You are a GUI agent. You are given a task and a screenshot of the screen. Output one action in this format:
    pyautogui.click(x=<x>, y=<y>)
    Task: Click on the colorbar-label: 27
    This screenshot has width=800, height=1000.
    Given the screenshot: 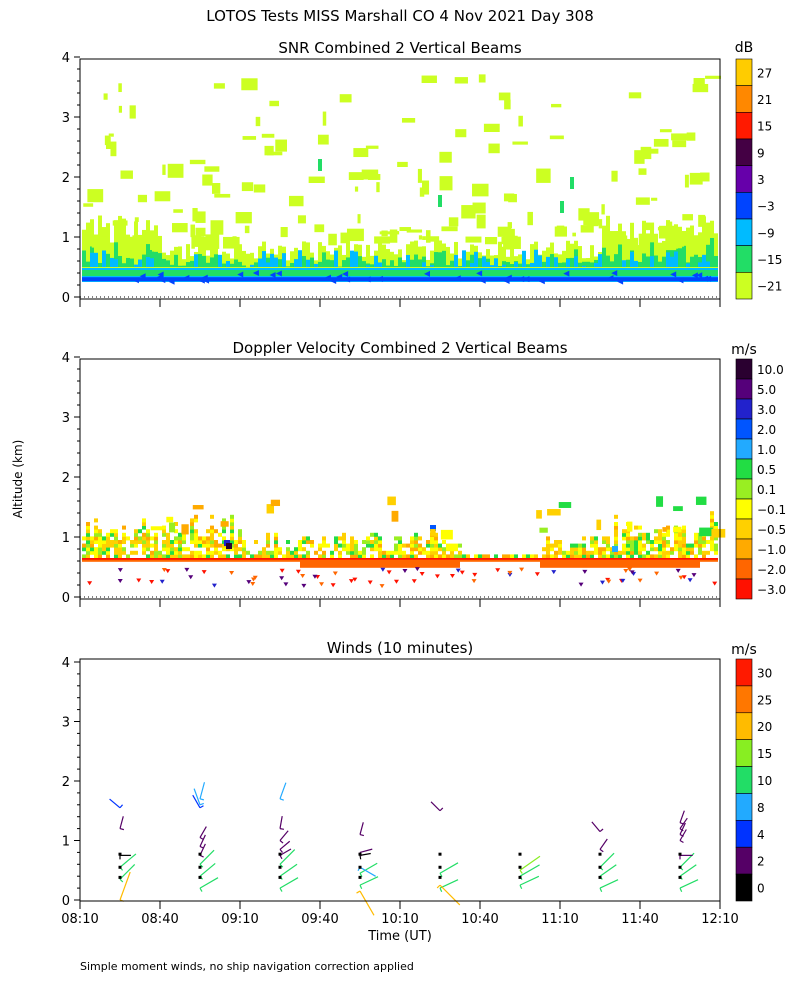 What is the action you would take?
    pyautogui.click(x=764, y=73)
    